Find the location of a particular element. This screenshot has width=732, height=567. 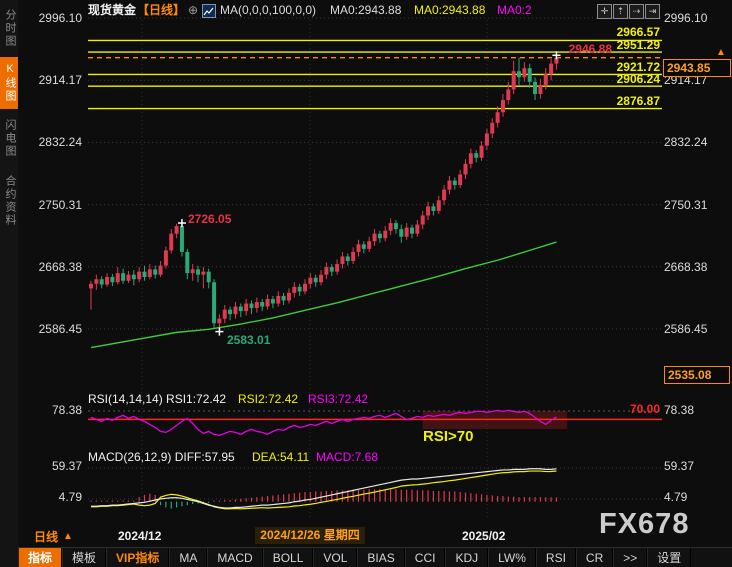

toolbar-item-cci: CCI is located at coordinates (425, 557).